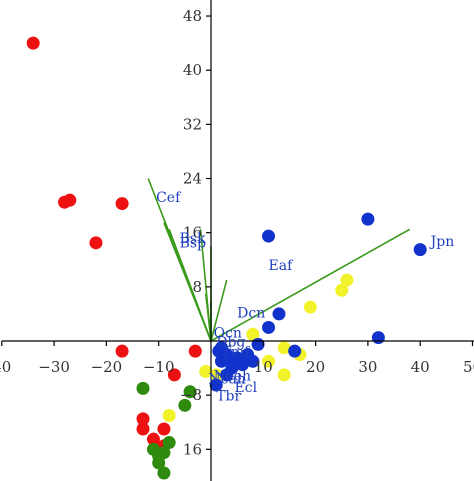 This screenshot has height=481, width=474. What do you see at coordinates (192, 179) in the screenshot?
I see `y-tick-label-4: 24` at bounding box center [192, 179].